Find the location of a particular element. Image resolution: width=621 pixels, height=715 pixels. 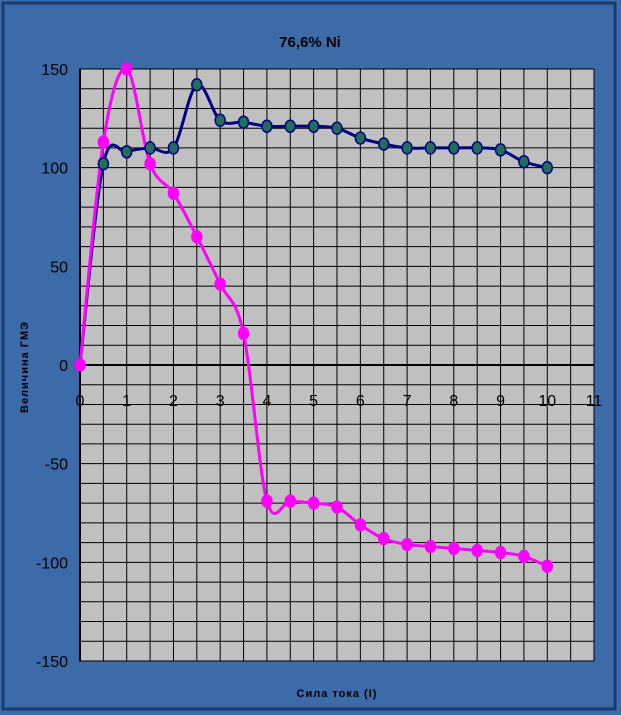

x-tick-label: 4 is located at coordinates (266, 401).